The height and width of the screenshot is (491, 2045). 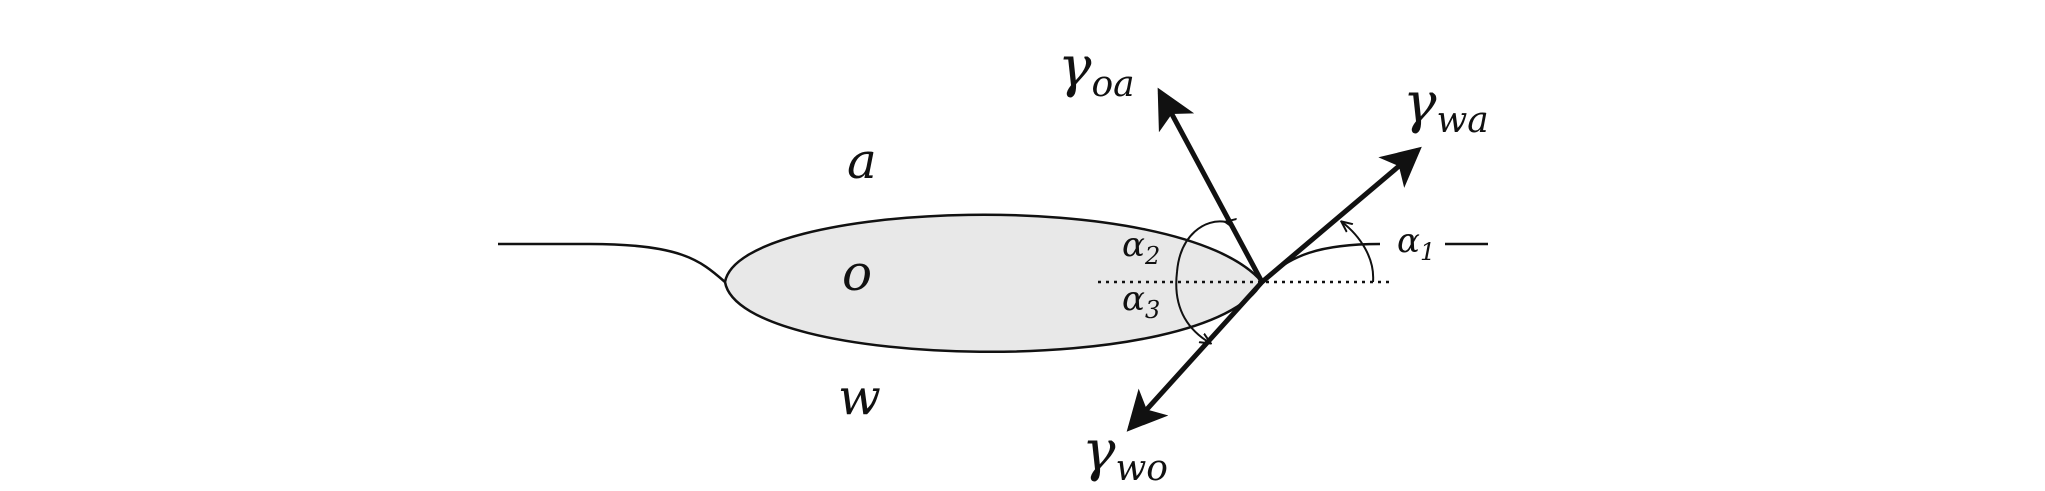 What do you see at coordinates (1446, 106) in the screenshot?
I see `tension-label-water-air: γwa` at bounding box center [1446, 106].